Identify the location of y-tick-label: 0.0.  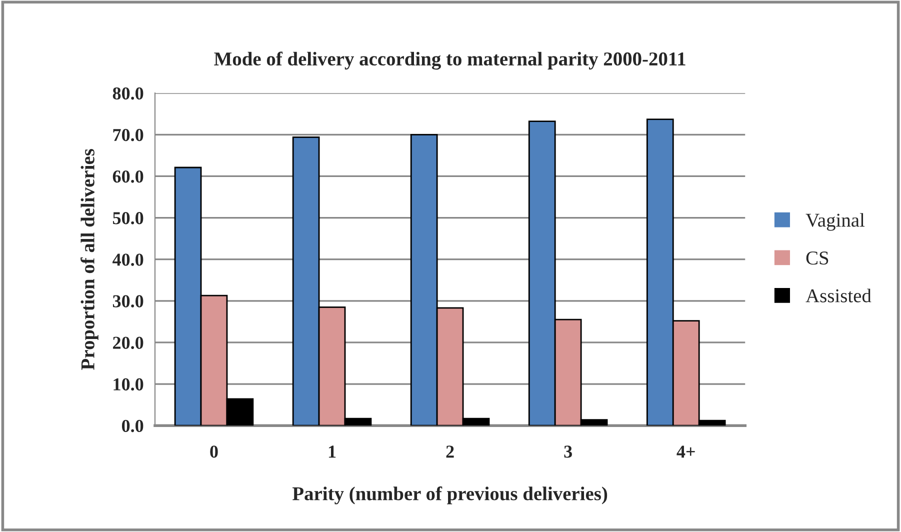
(133, 426).